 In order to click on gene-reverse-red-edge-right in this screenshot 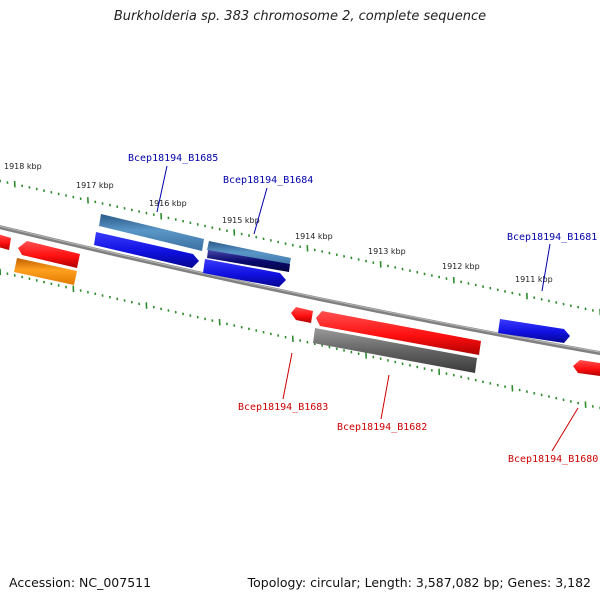, I will do `click(586, 368)`.